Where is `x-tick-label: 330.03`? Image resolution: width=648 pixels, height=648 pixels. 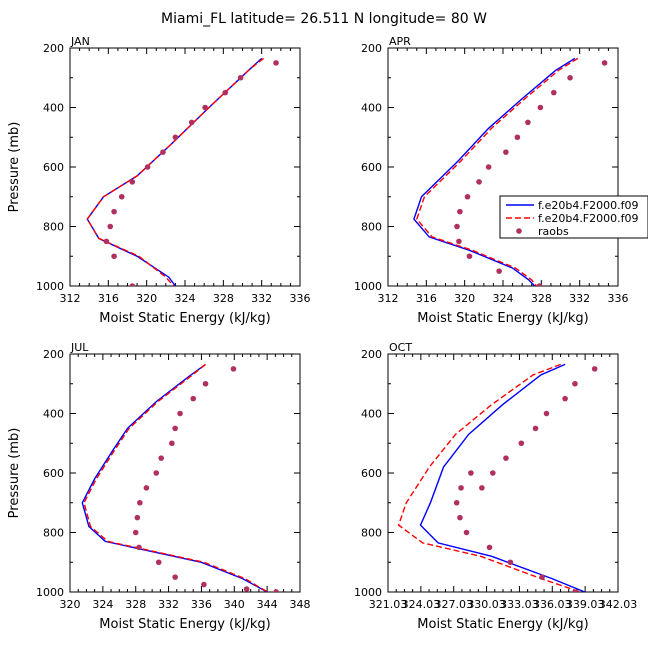
x-tick-label: 330.03 is located at coordinates (486, 604).